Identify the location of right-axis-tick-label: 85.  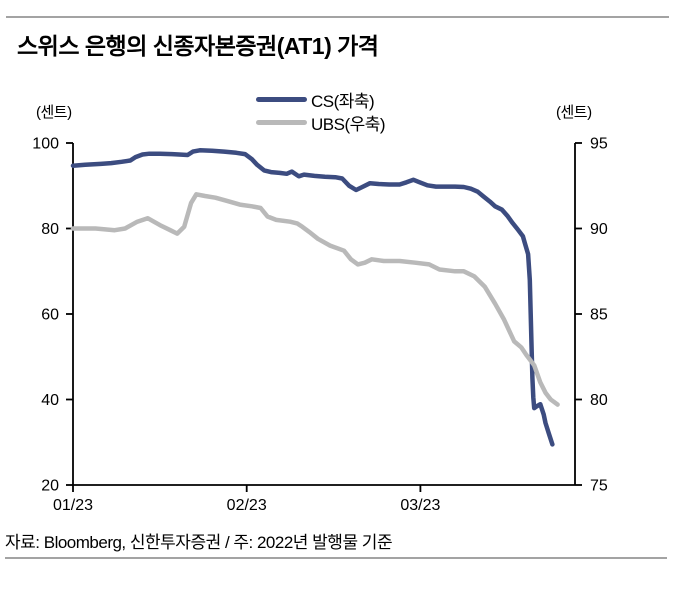
(599, 315).